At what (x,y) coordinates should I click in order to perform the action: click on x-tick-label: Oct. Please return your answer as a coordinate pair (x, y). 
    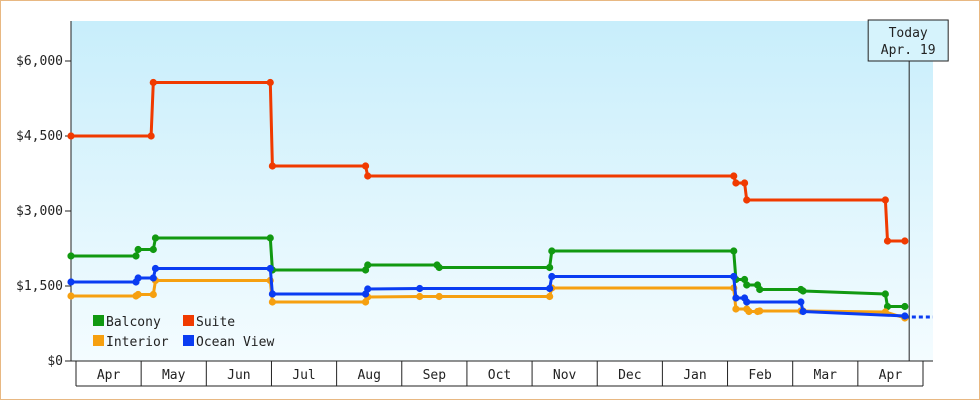
    Looking at the image, I should click on (499, 375).